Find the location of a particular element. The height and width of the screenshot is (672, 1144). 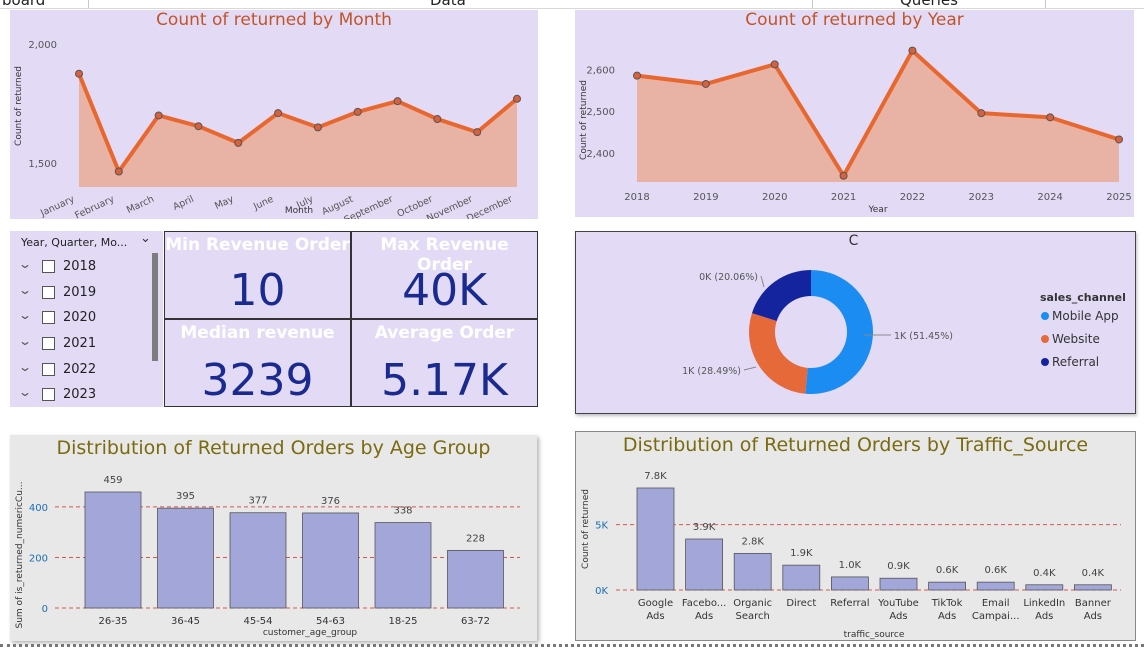

slicer-item-2022: ⌄ 2022 is located at coordinates (83, 370).